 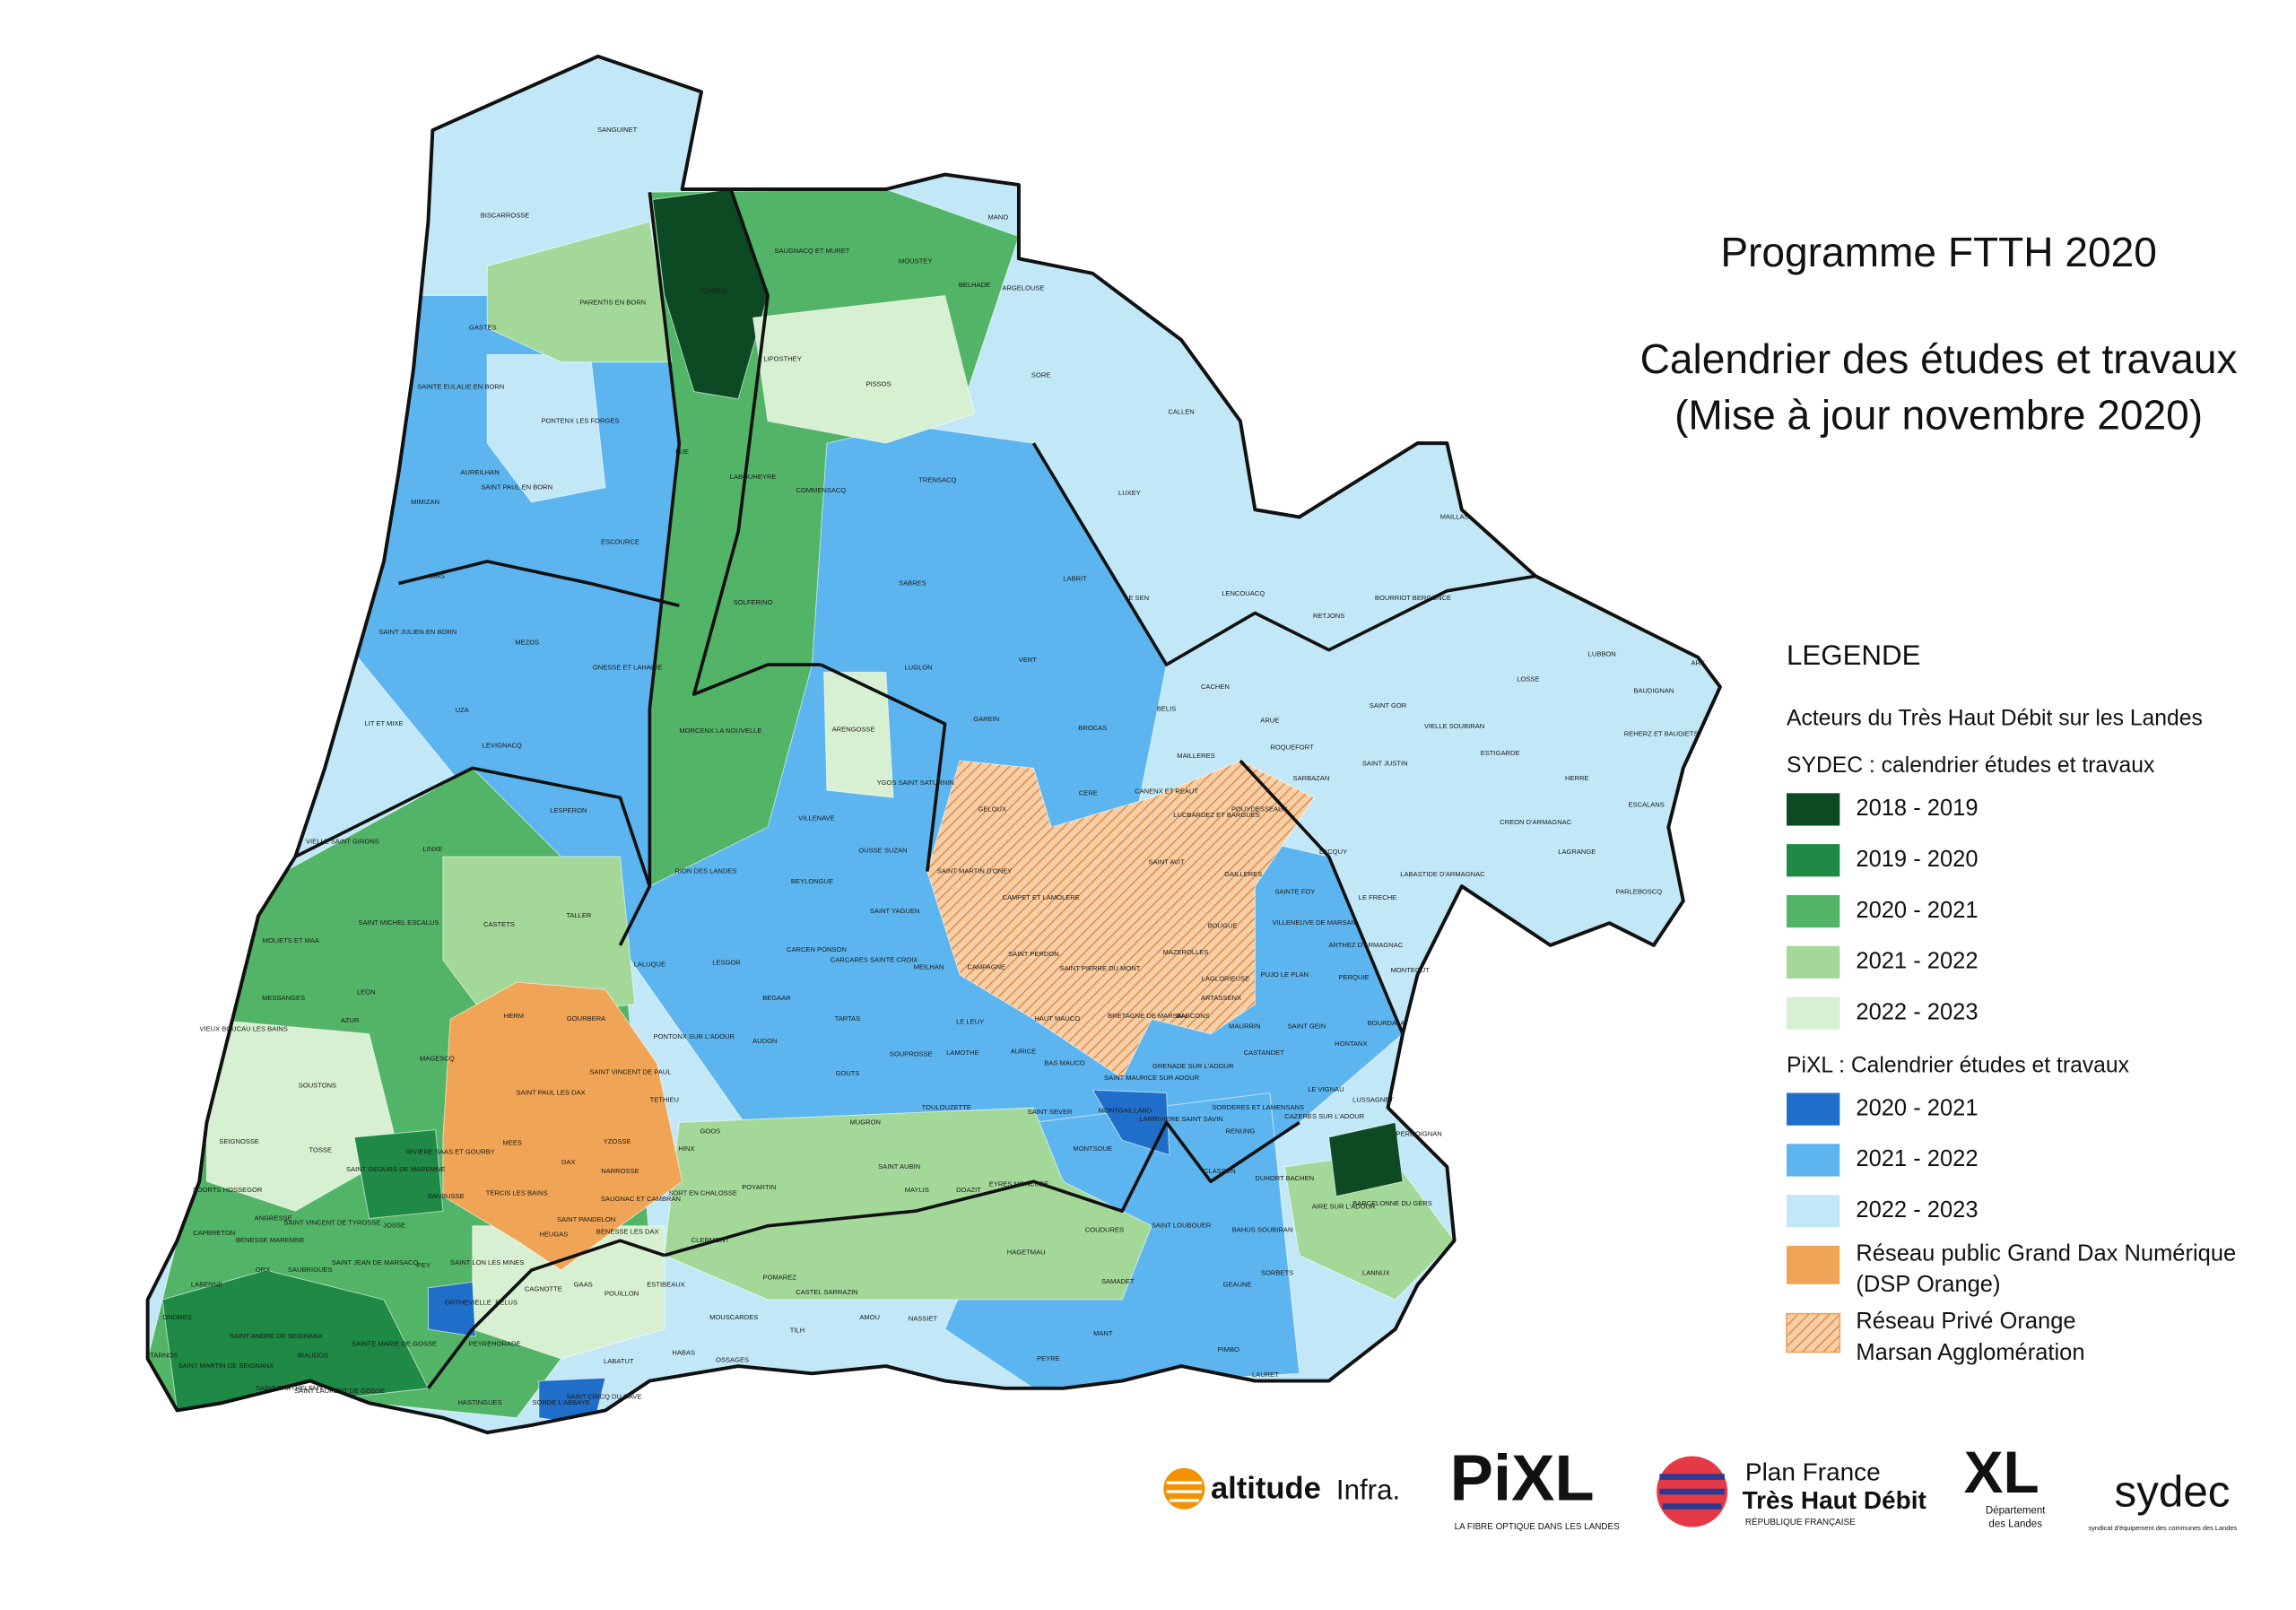 What do you see at coordinates (517, 1192) in the screenshot?
I see `commune-label: TERCIS LES BAINS` at bounding box center [517, 1192].